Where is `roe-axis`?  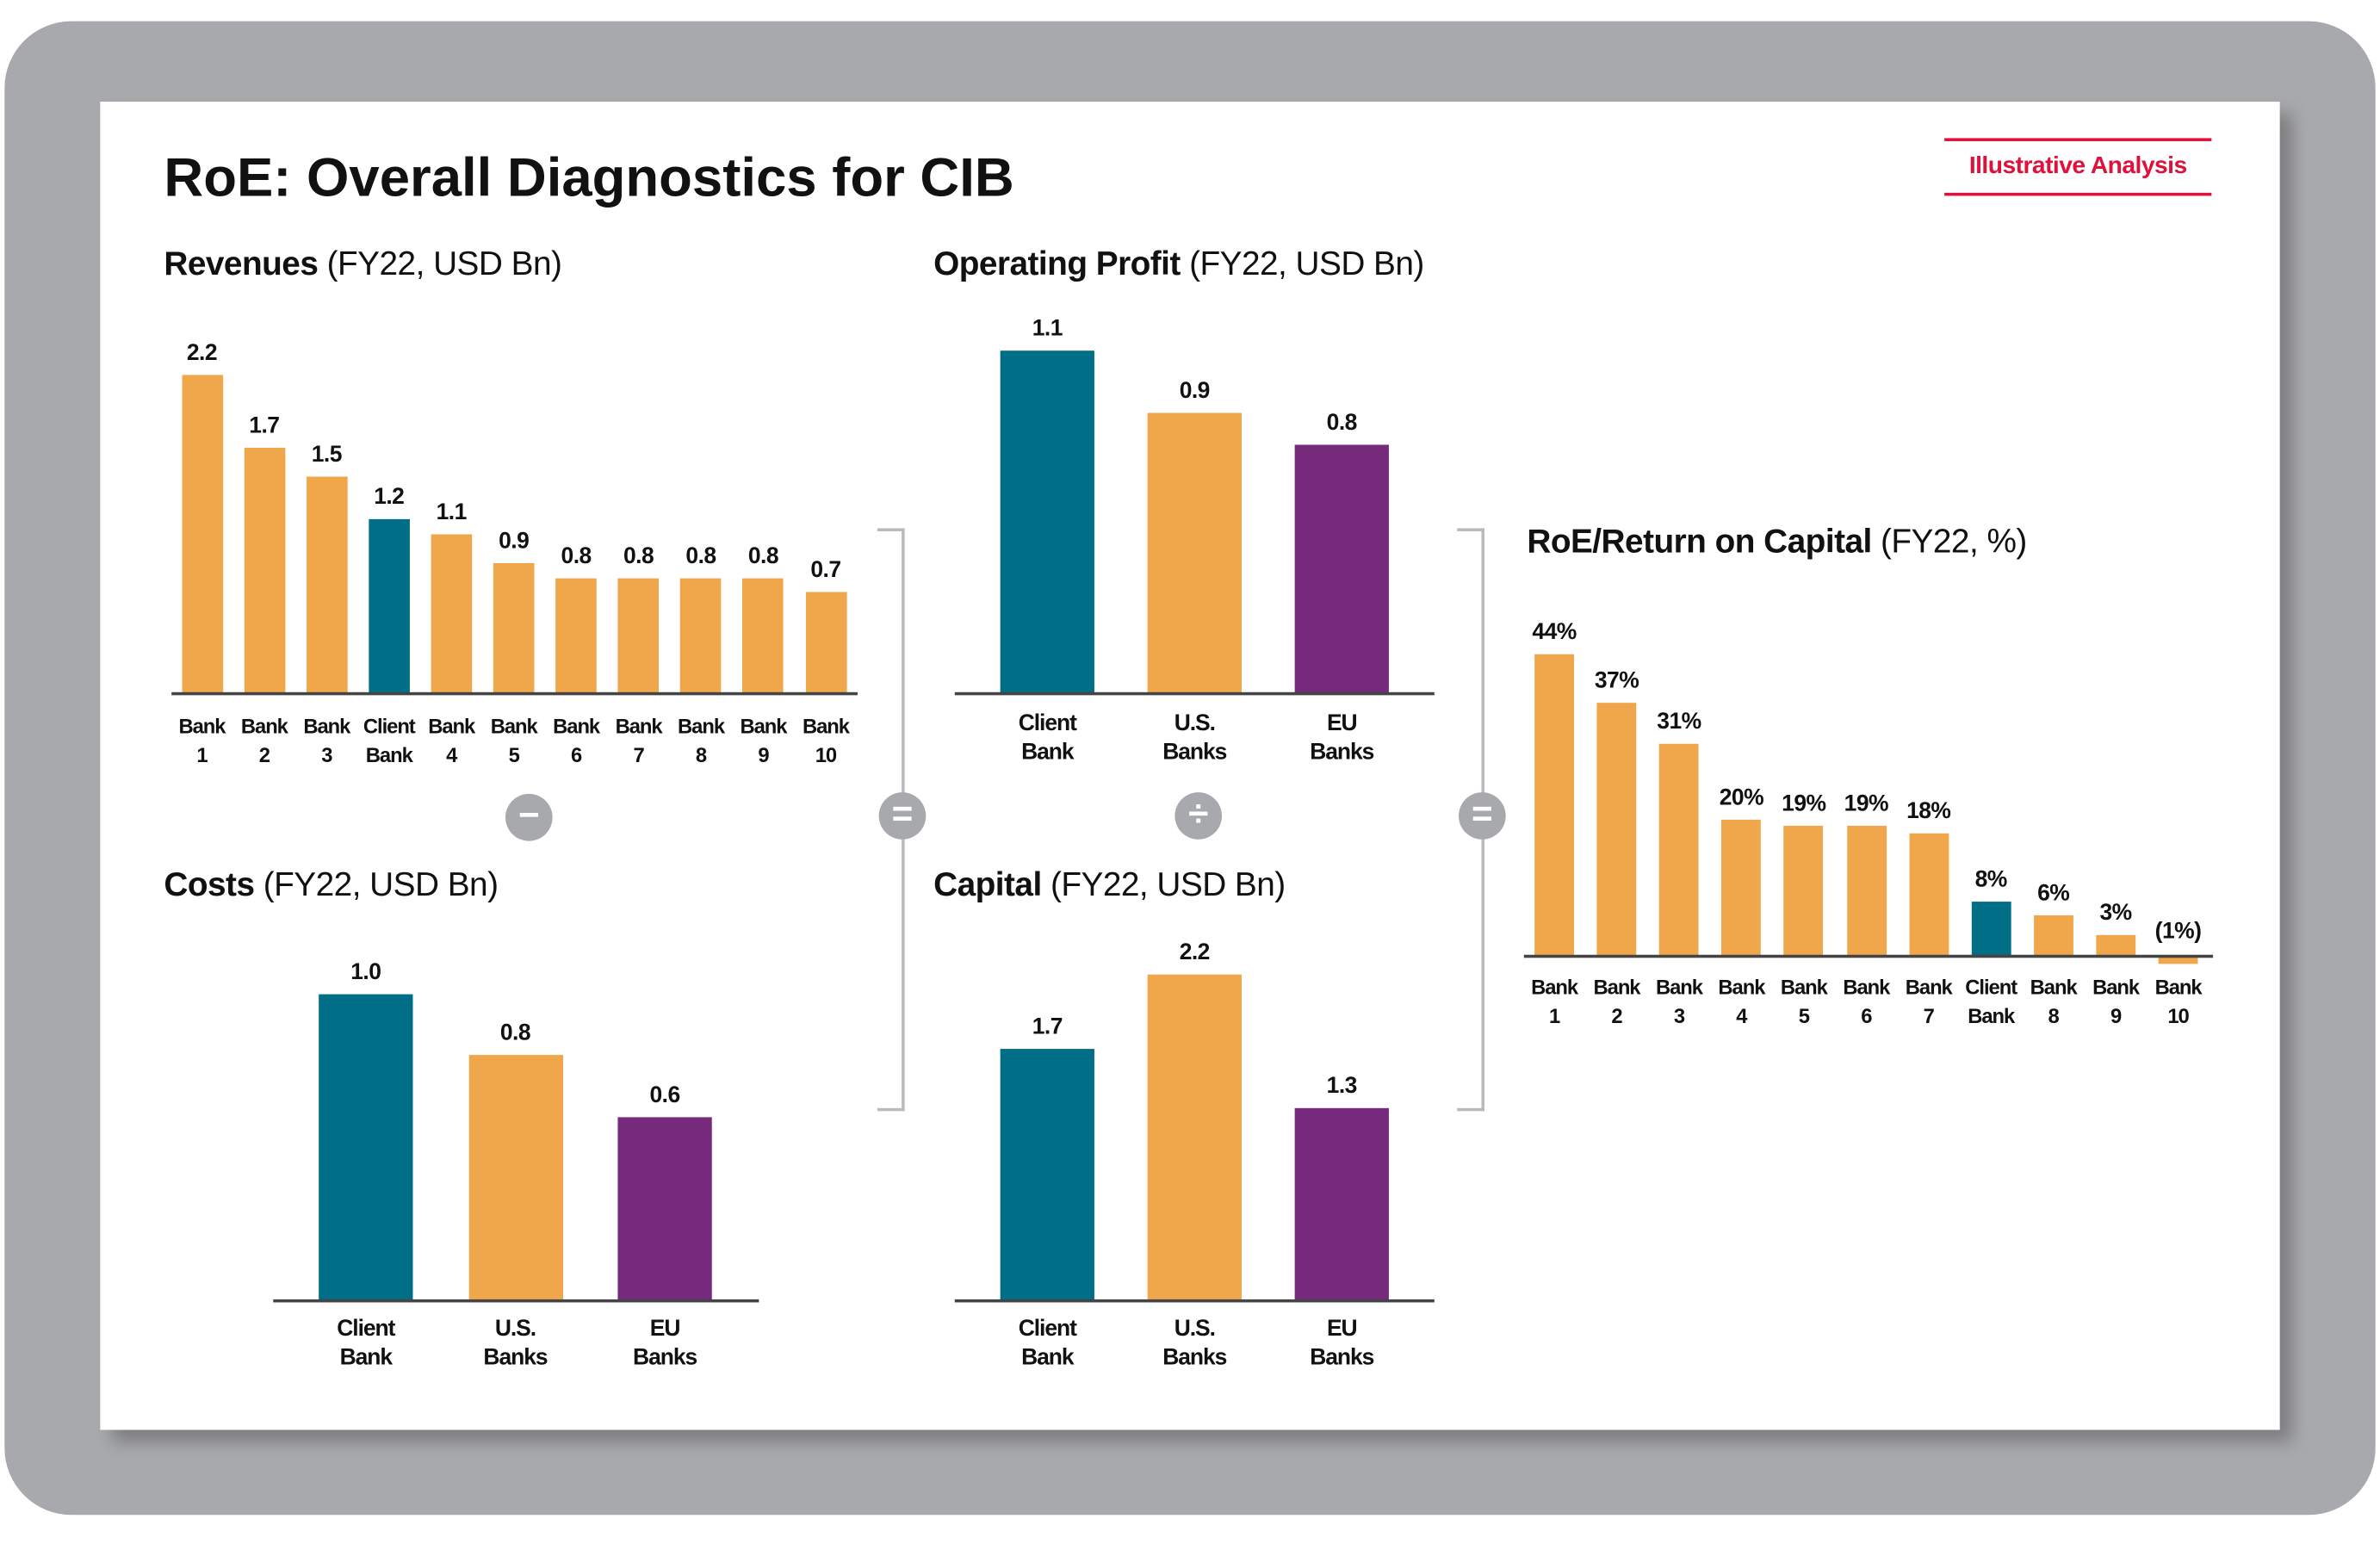 roe-axis is located at coordinates (1869, 956).